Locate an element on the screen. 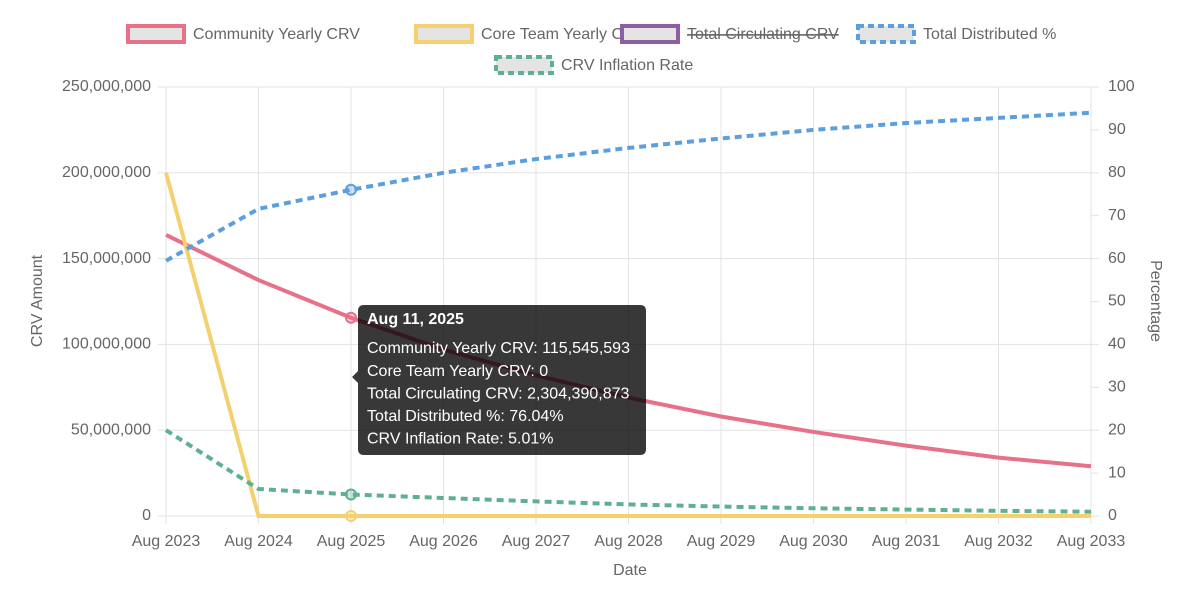 The width and height of the screenshot is (1200, 592). x-tick-label: Aug 2026 is located at coordinates (443, 541).